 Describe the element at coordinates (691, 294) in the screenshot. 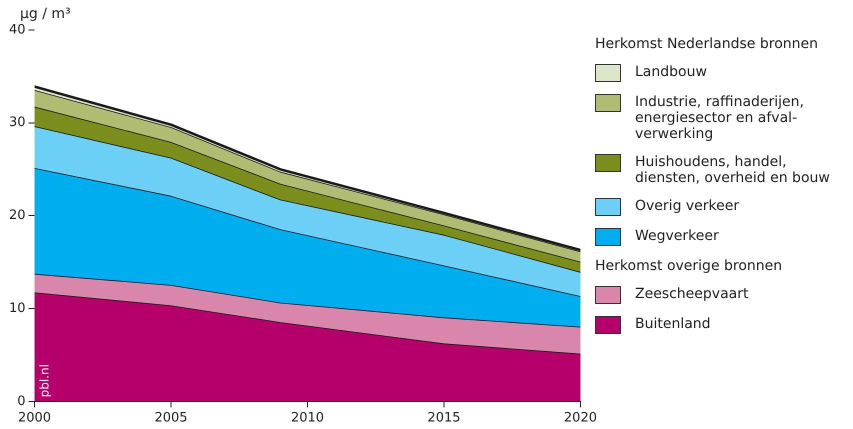

I see `legend-label: Zeescheepvaart` at that location.